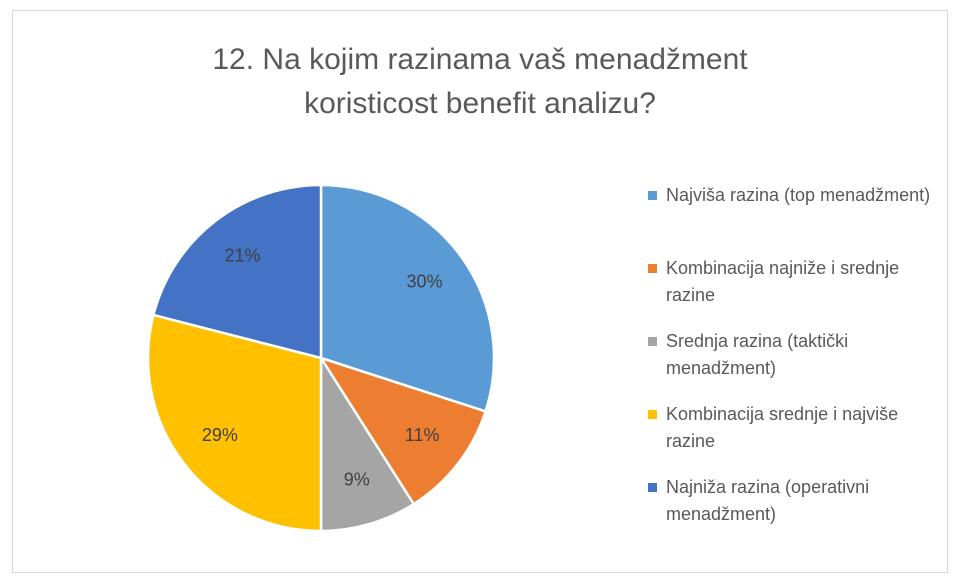  I want to click on data-label: 21%, so click(243, 256).